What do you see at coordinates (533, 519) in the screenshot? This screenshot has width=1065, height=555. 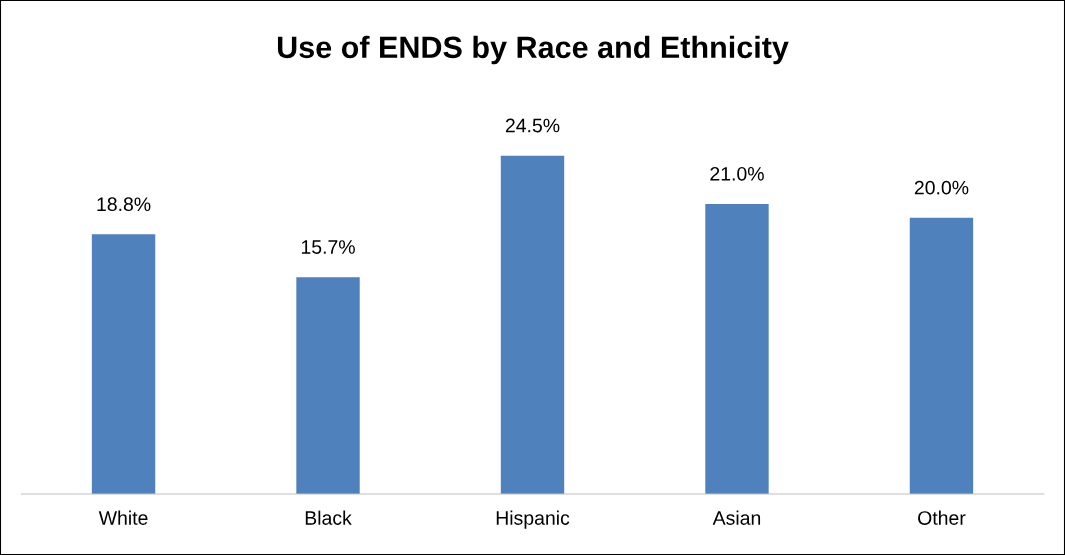 I see `x-tick-label: Hispanic` at bounding box center [533, 519].